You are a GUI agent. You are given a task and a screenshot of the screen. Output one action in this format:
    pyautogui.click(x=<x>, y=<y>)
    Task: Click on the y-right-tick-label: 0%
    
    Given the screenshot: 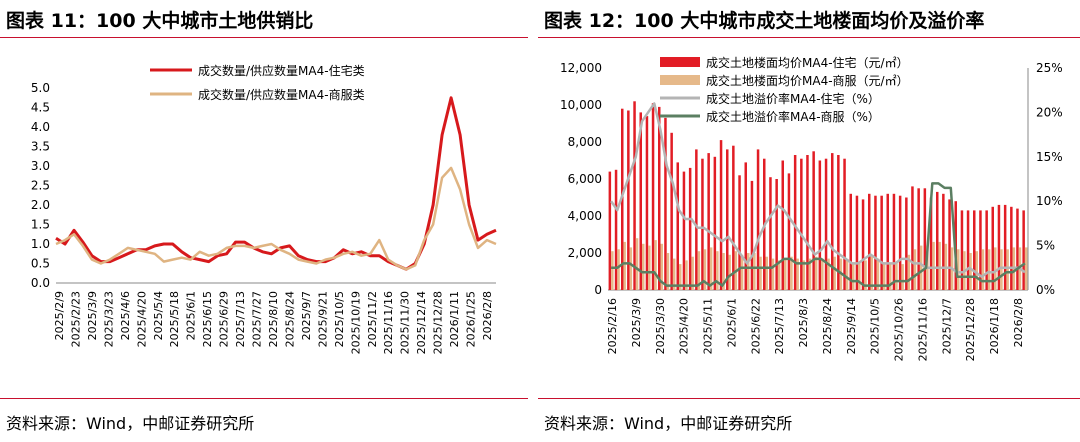 What is the action you would take?
    pyautogui.click(x=1045, y=290)
    